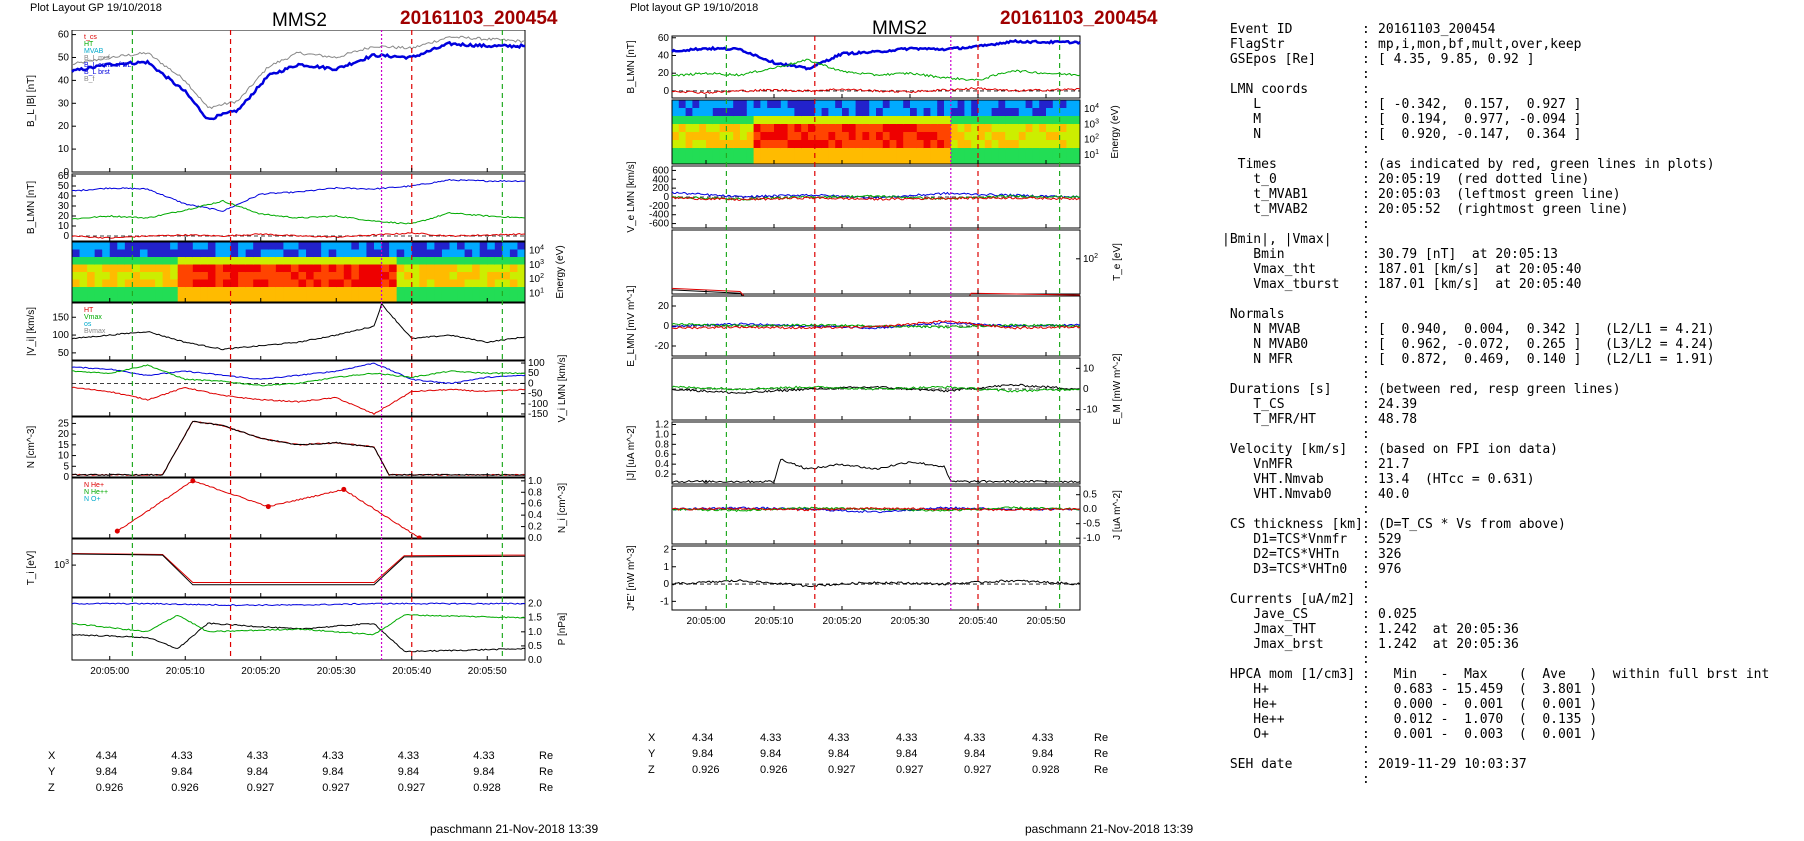 The width and height of the screenshot is (1804, 841). I want to click on info-value: 1.242 at 20:05:36, so click(1448, 644).